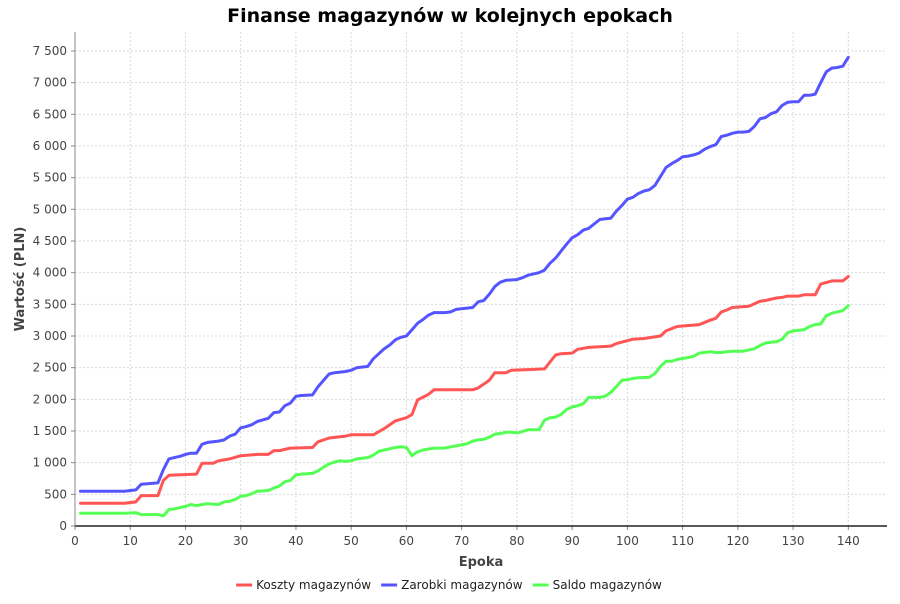 The image size is (900, 604). I want to click on y-tick-label: 6 000, so click(50, 146).